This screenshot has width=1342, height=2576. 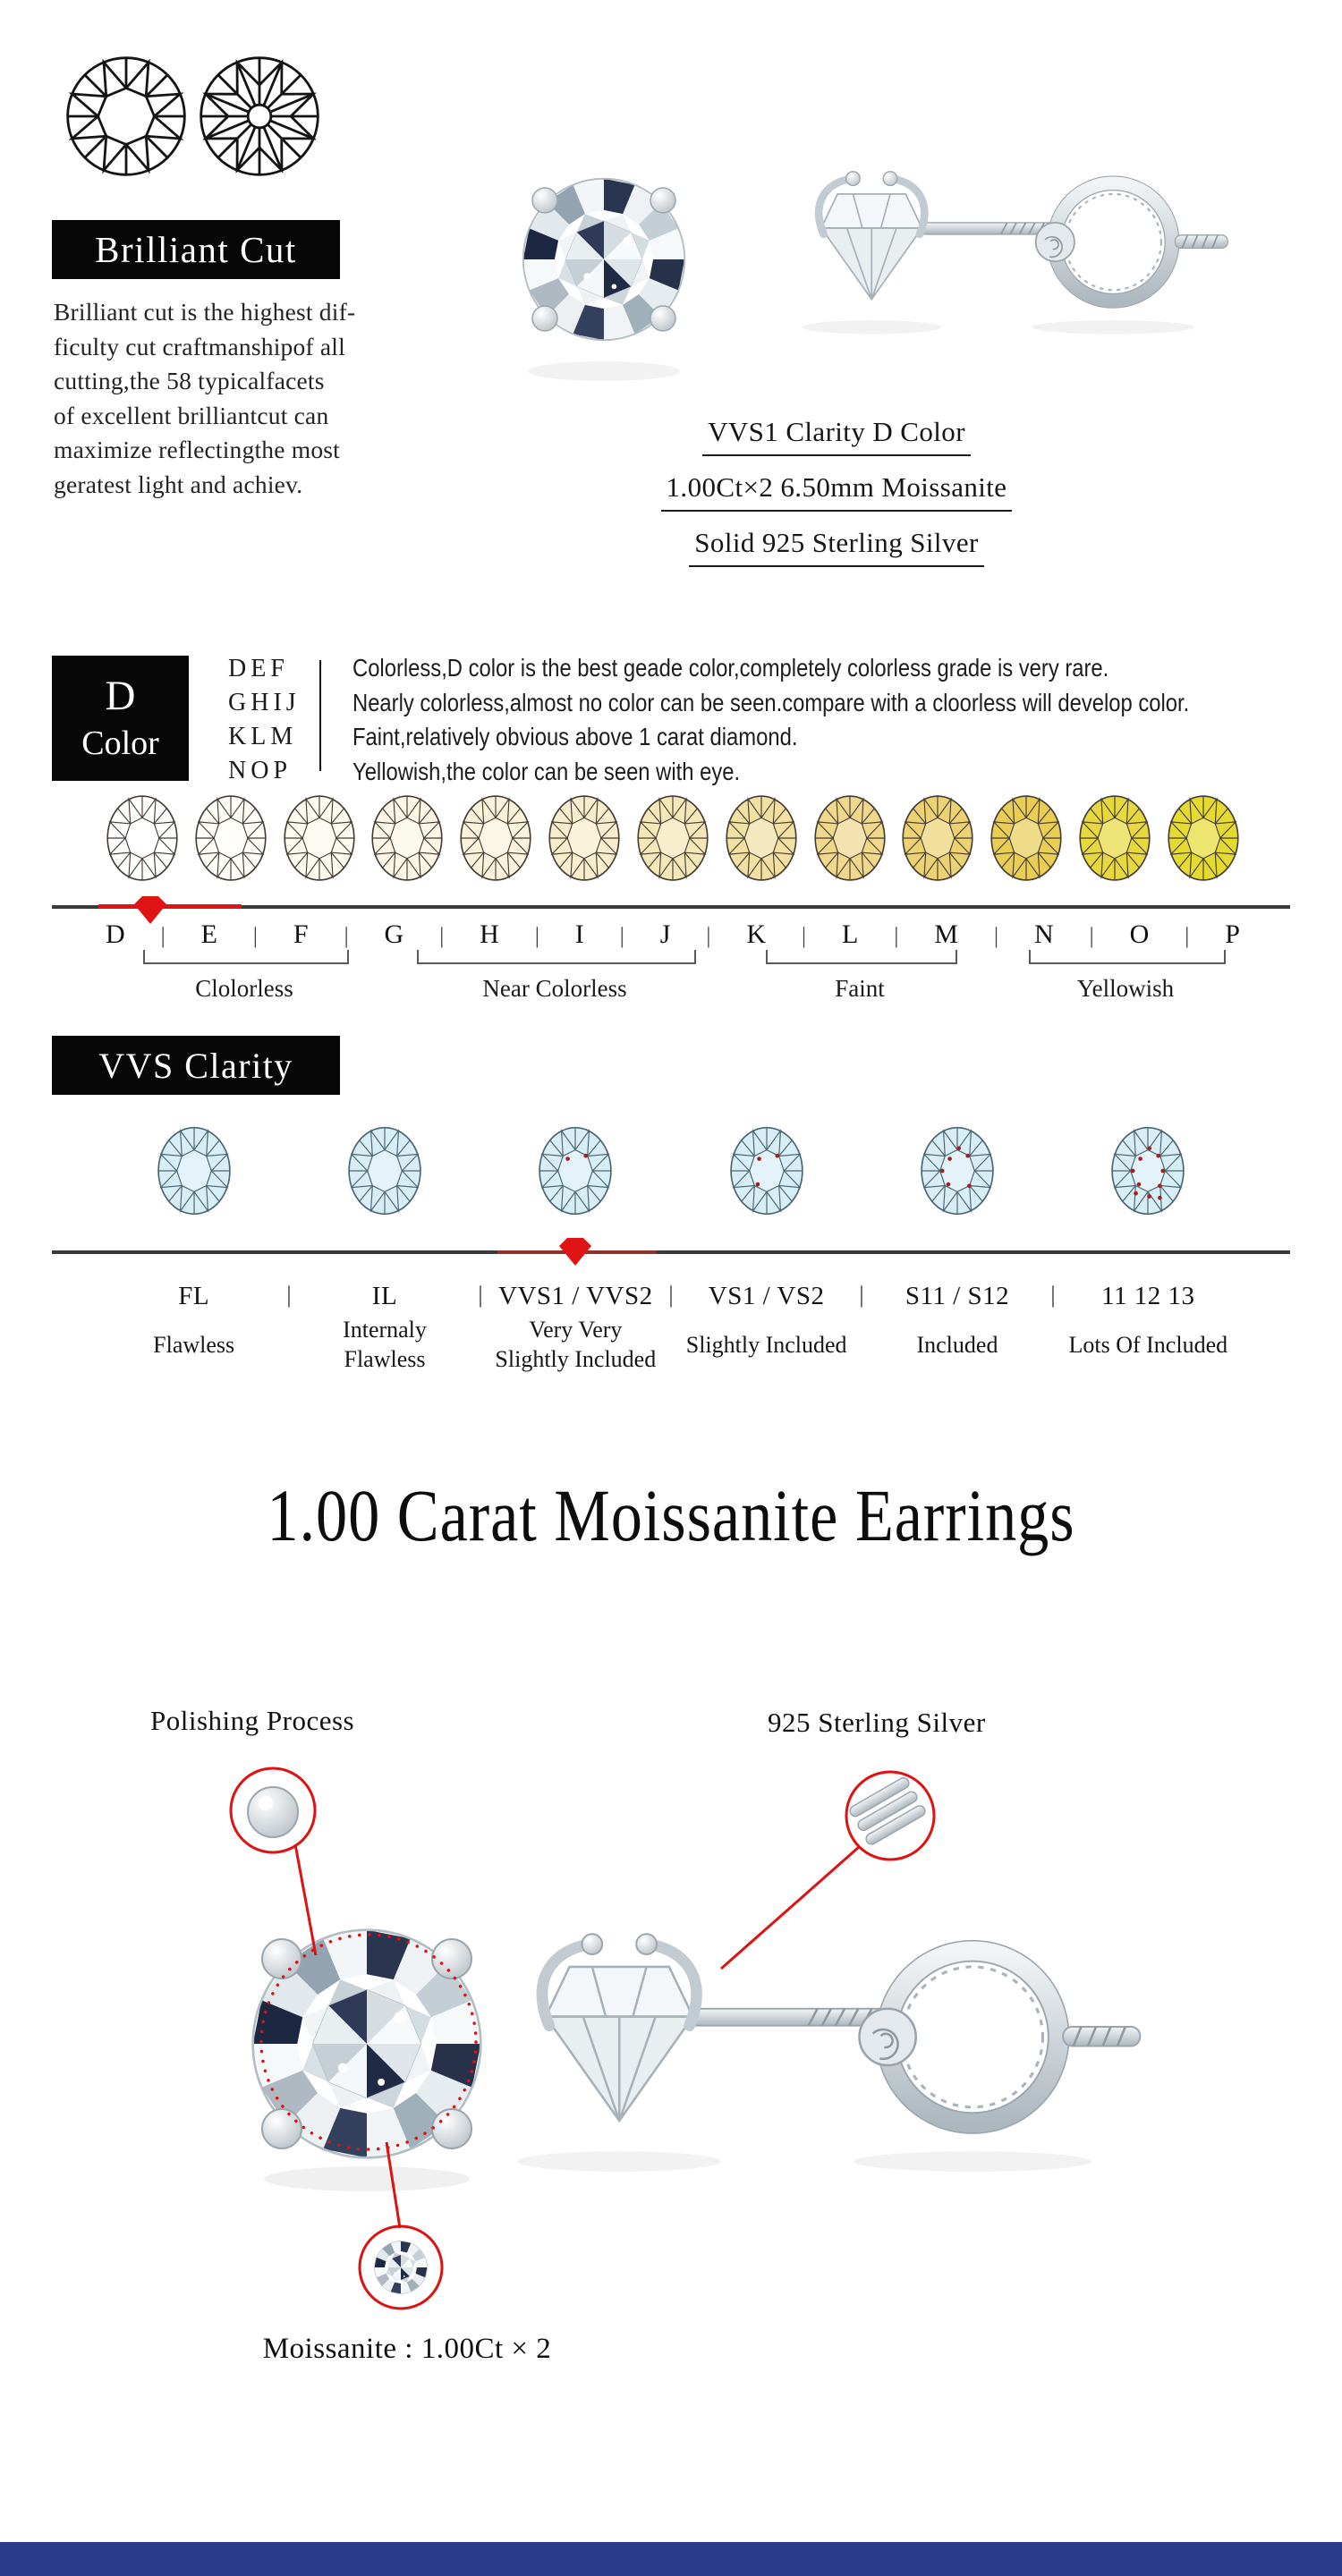 I want to click on group-label-colorless: Clolorless, so click(x=244, y=988).